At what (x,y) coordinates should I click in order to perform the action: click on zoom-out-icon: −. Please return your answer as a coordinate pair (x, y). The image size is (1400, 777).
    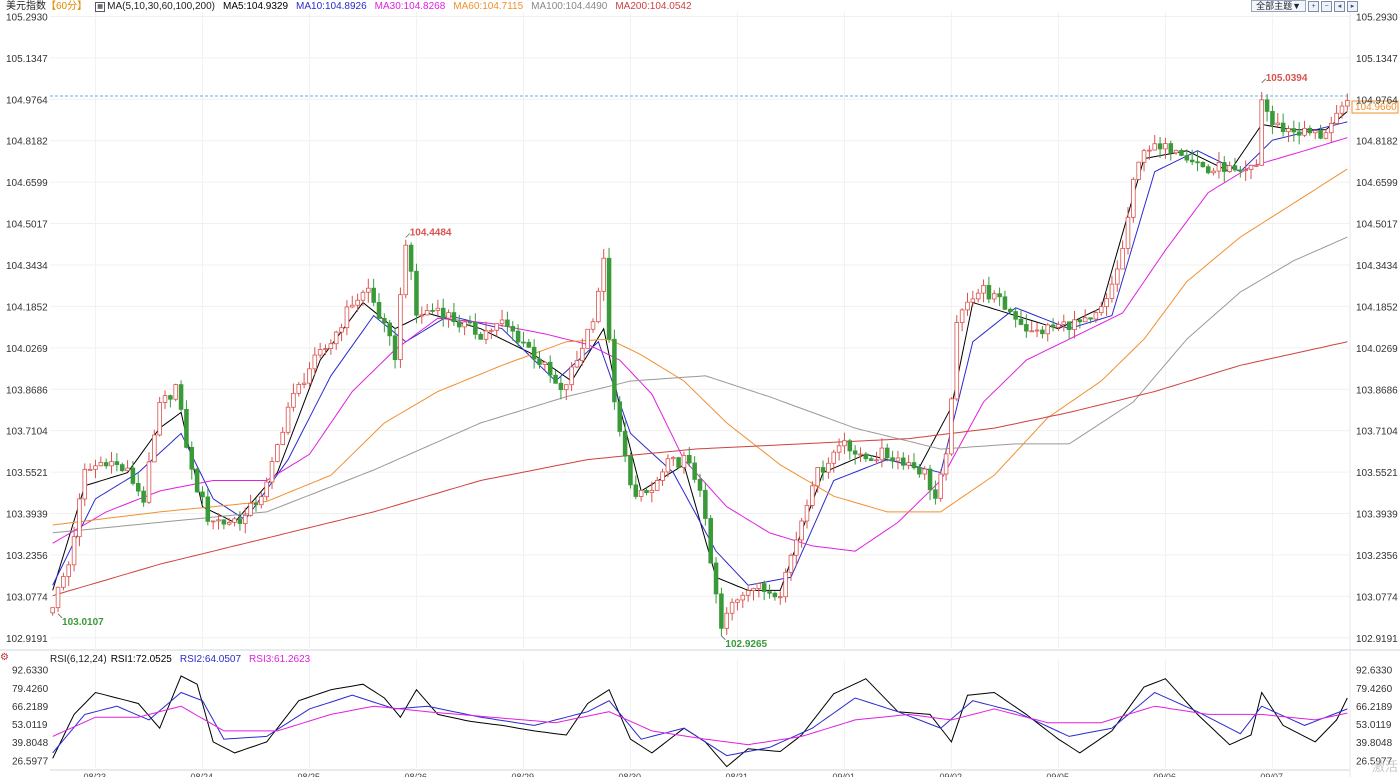
    Looking at the image, I should click on (1326, 6).